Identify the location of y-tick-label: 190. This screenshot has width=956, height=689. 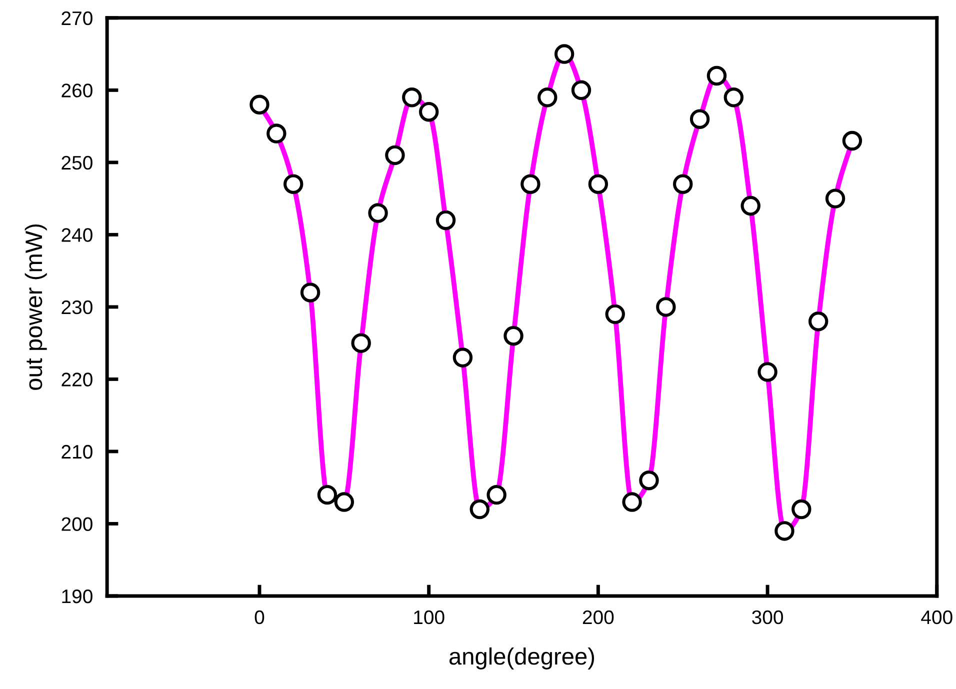
(77, 596).